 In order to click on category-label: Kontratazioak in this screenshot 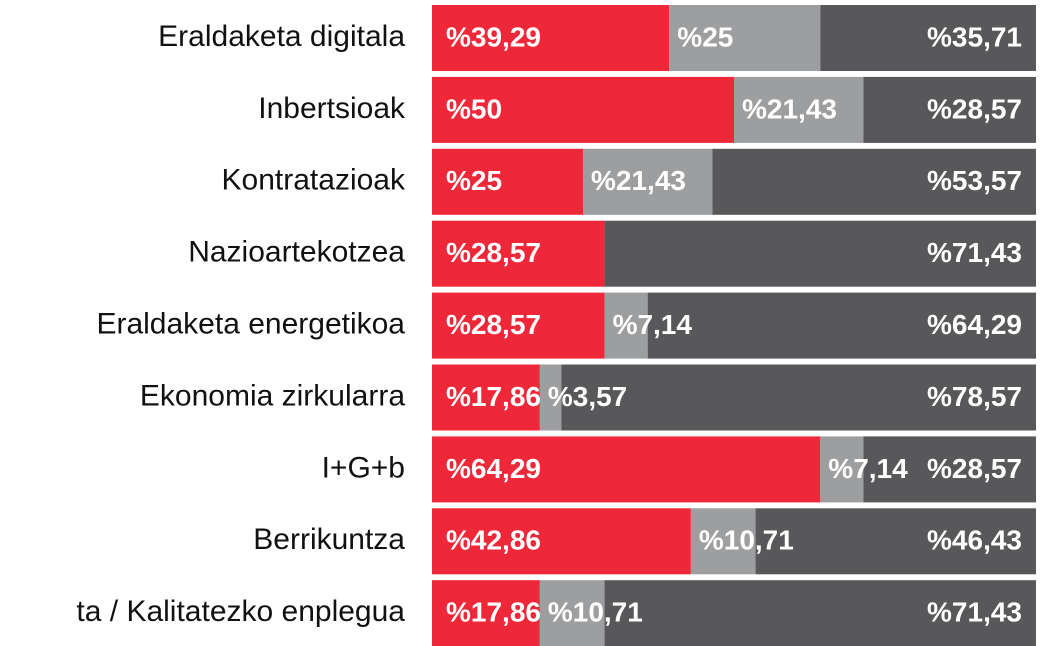, I will do `click(314, 180)`.